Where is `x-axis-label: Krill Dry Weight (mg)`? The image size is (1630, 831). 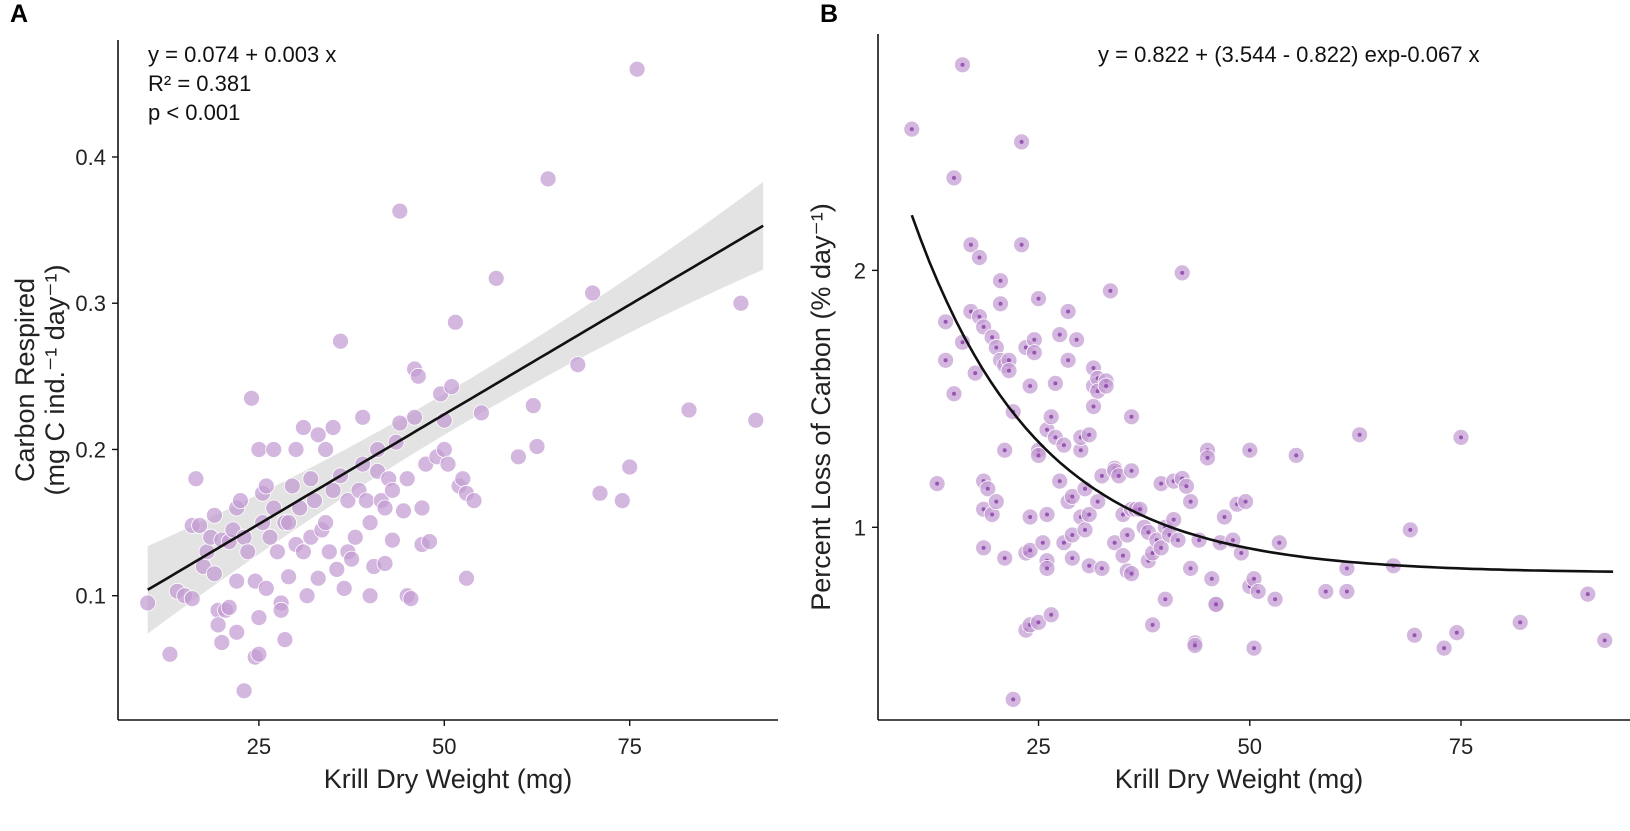 x-axis-label: Krill Dry Weight (mg) is located at coordinates (448, 779).